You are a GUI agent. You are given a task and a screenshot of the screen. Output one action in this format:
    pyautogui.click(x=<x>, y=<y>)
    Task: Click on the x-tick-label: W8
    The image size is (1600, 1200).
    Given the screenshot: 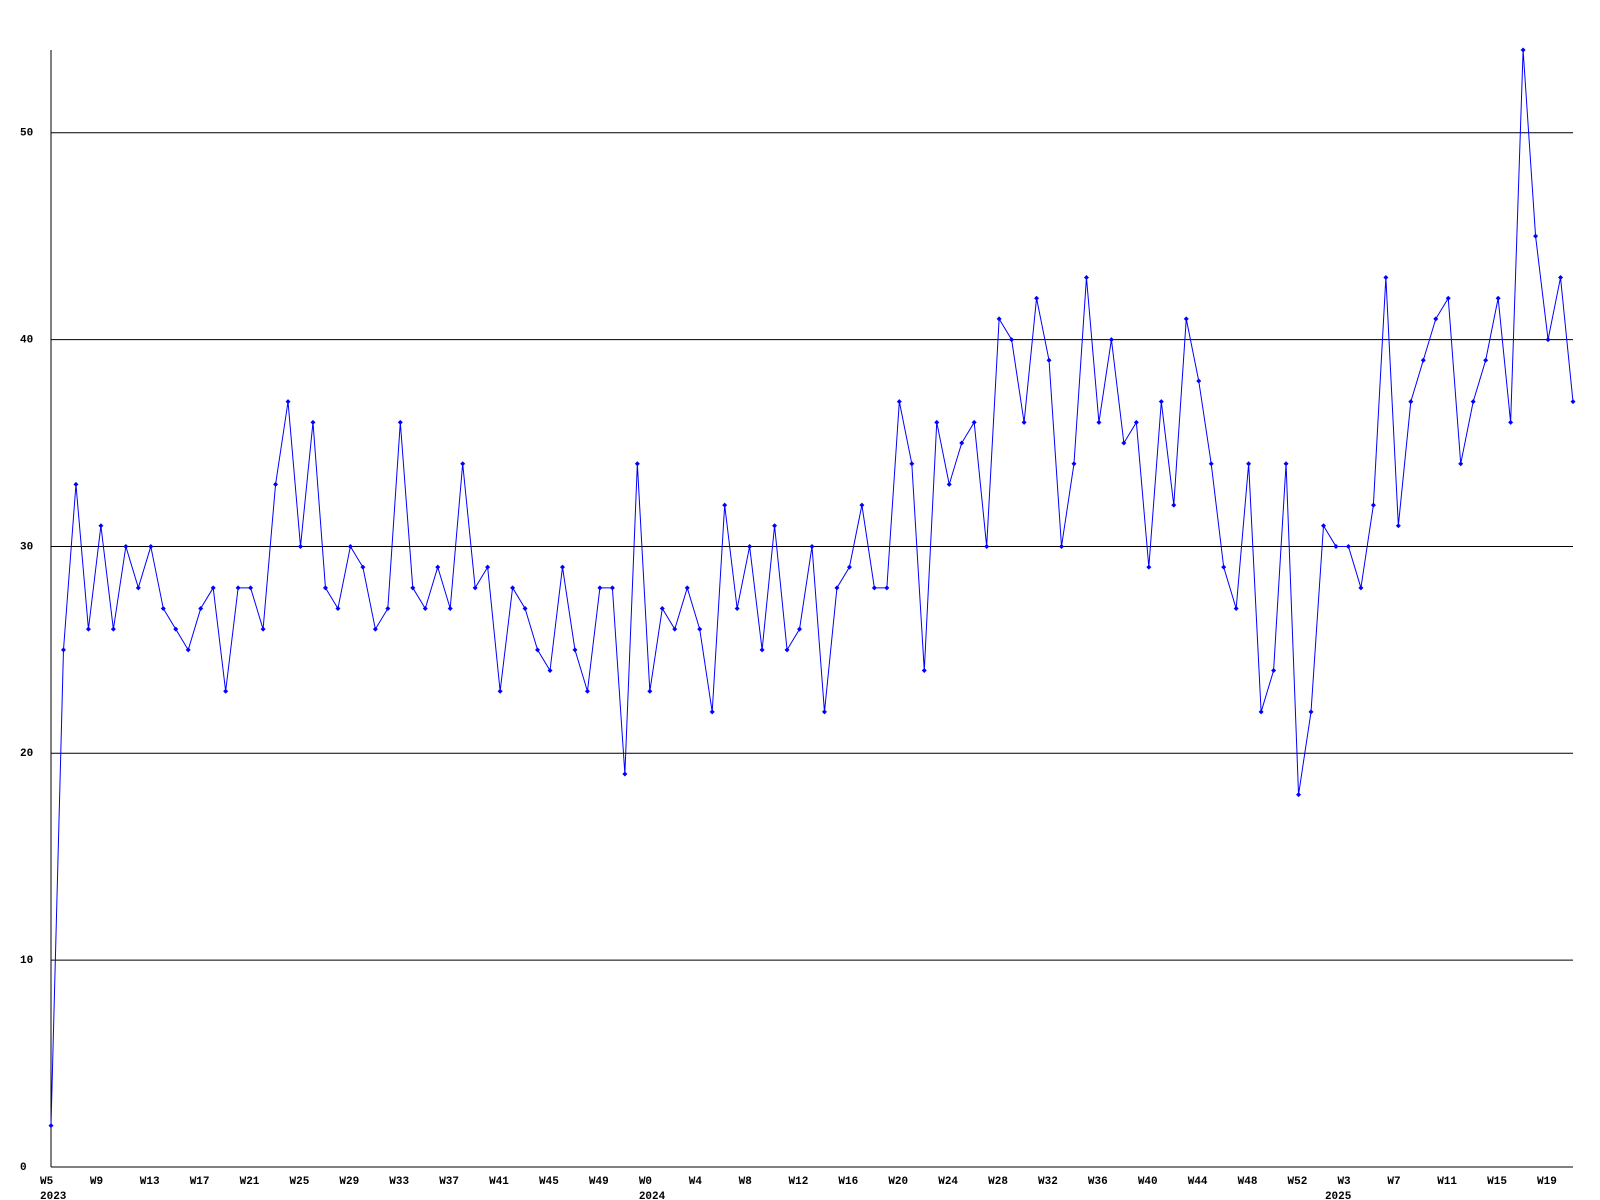 What is the action you would take?
    pyautogui.click(x=746, y=1182)
    